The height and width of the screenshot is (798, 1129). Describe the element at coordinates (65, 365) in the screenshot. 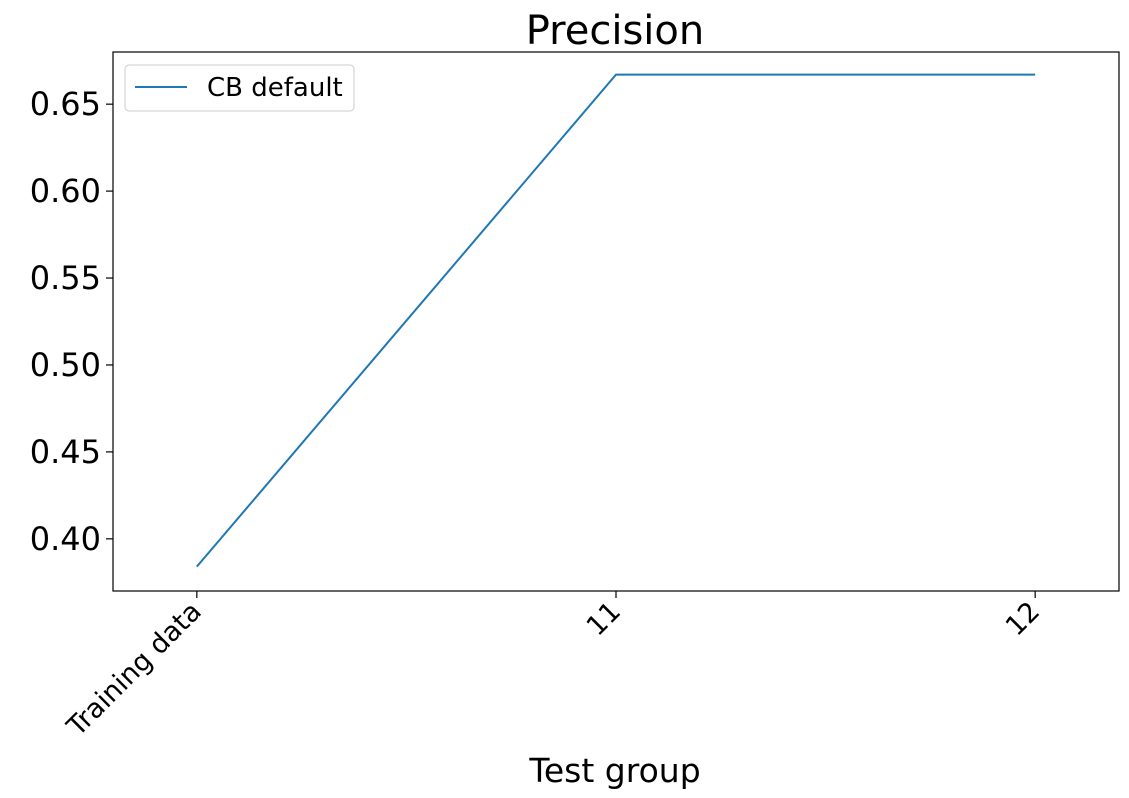

I see `y-tick-label: 0.50` at that location.